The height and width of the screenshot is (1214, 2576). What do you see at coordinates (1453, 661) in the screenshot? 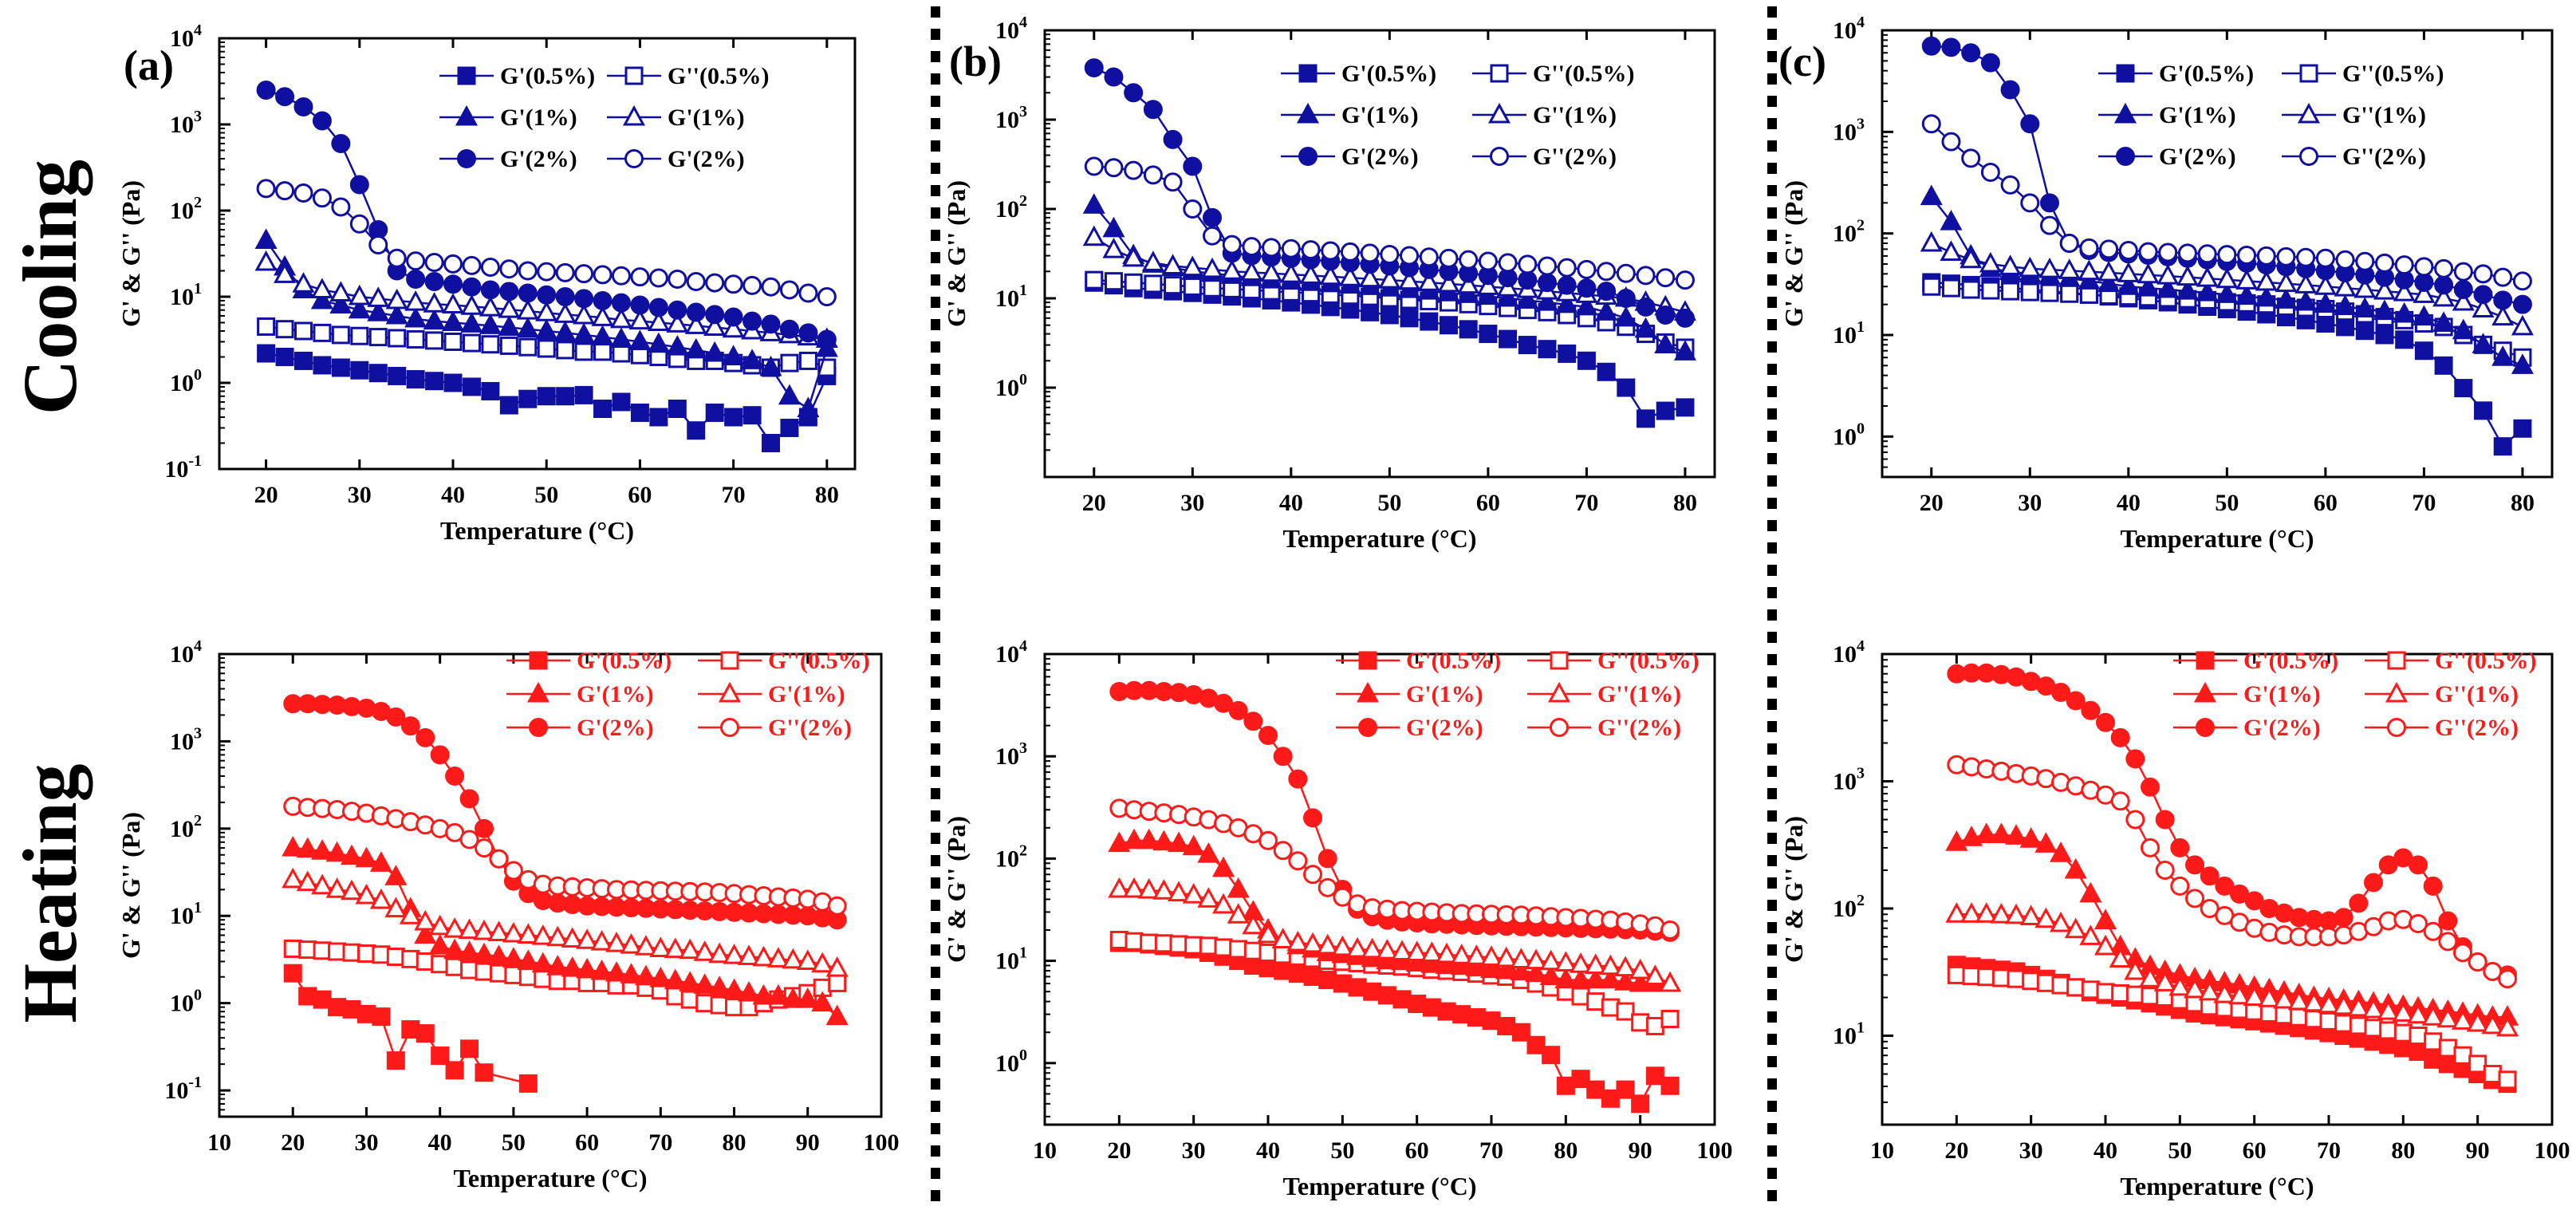
I see `legend-label: G'(0.5%)` at bounding box center [1453, 661].